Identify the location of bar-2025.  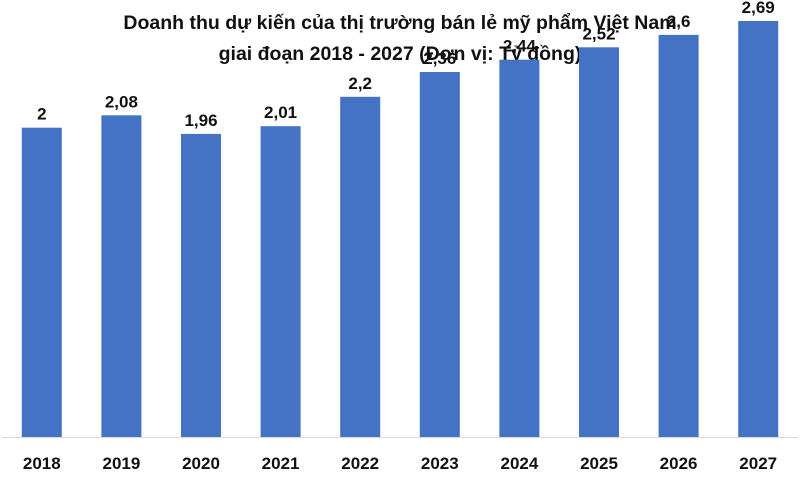
(599, 242).